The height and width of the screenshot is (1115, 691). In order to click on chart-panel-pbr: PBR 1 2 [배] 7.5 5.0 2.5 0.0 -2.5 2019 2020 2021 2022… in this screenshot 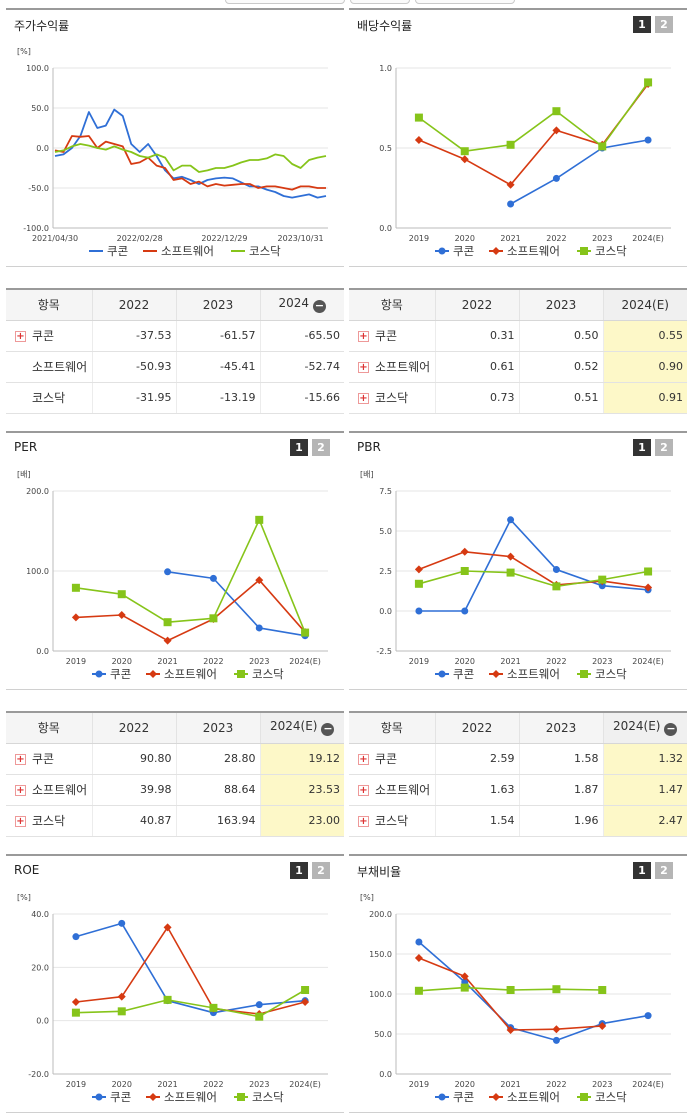, I will do `click(518, 560)`.